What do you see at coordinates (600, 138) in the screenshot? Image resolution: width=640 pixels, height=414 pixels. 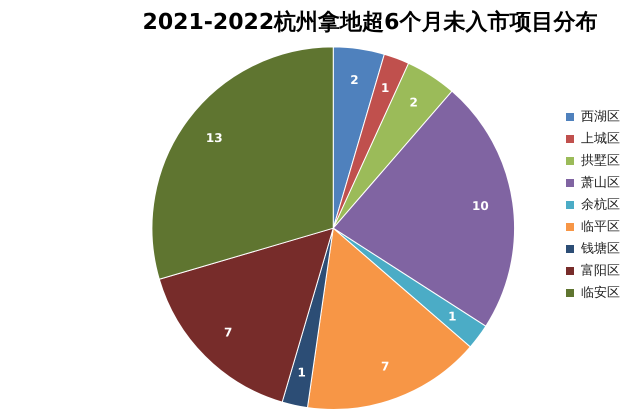 I see `legend-label: 上城区` at bounding box center [600, 138].